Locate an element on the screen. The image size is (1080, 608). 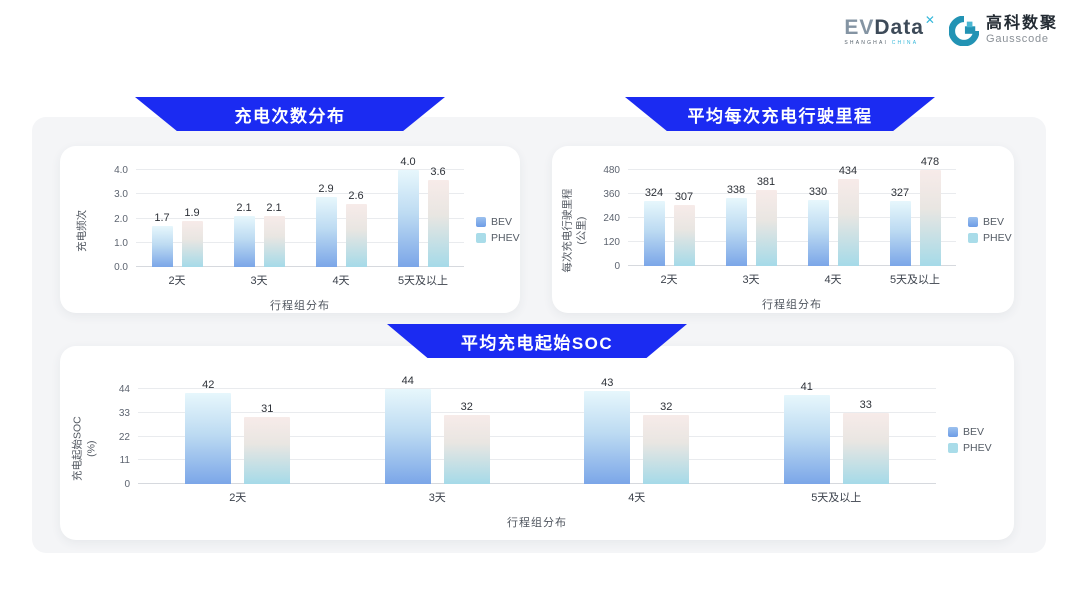
bar-value-label: 381 is located at coordinates (766, 181).